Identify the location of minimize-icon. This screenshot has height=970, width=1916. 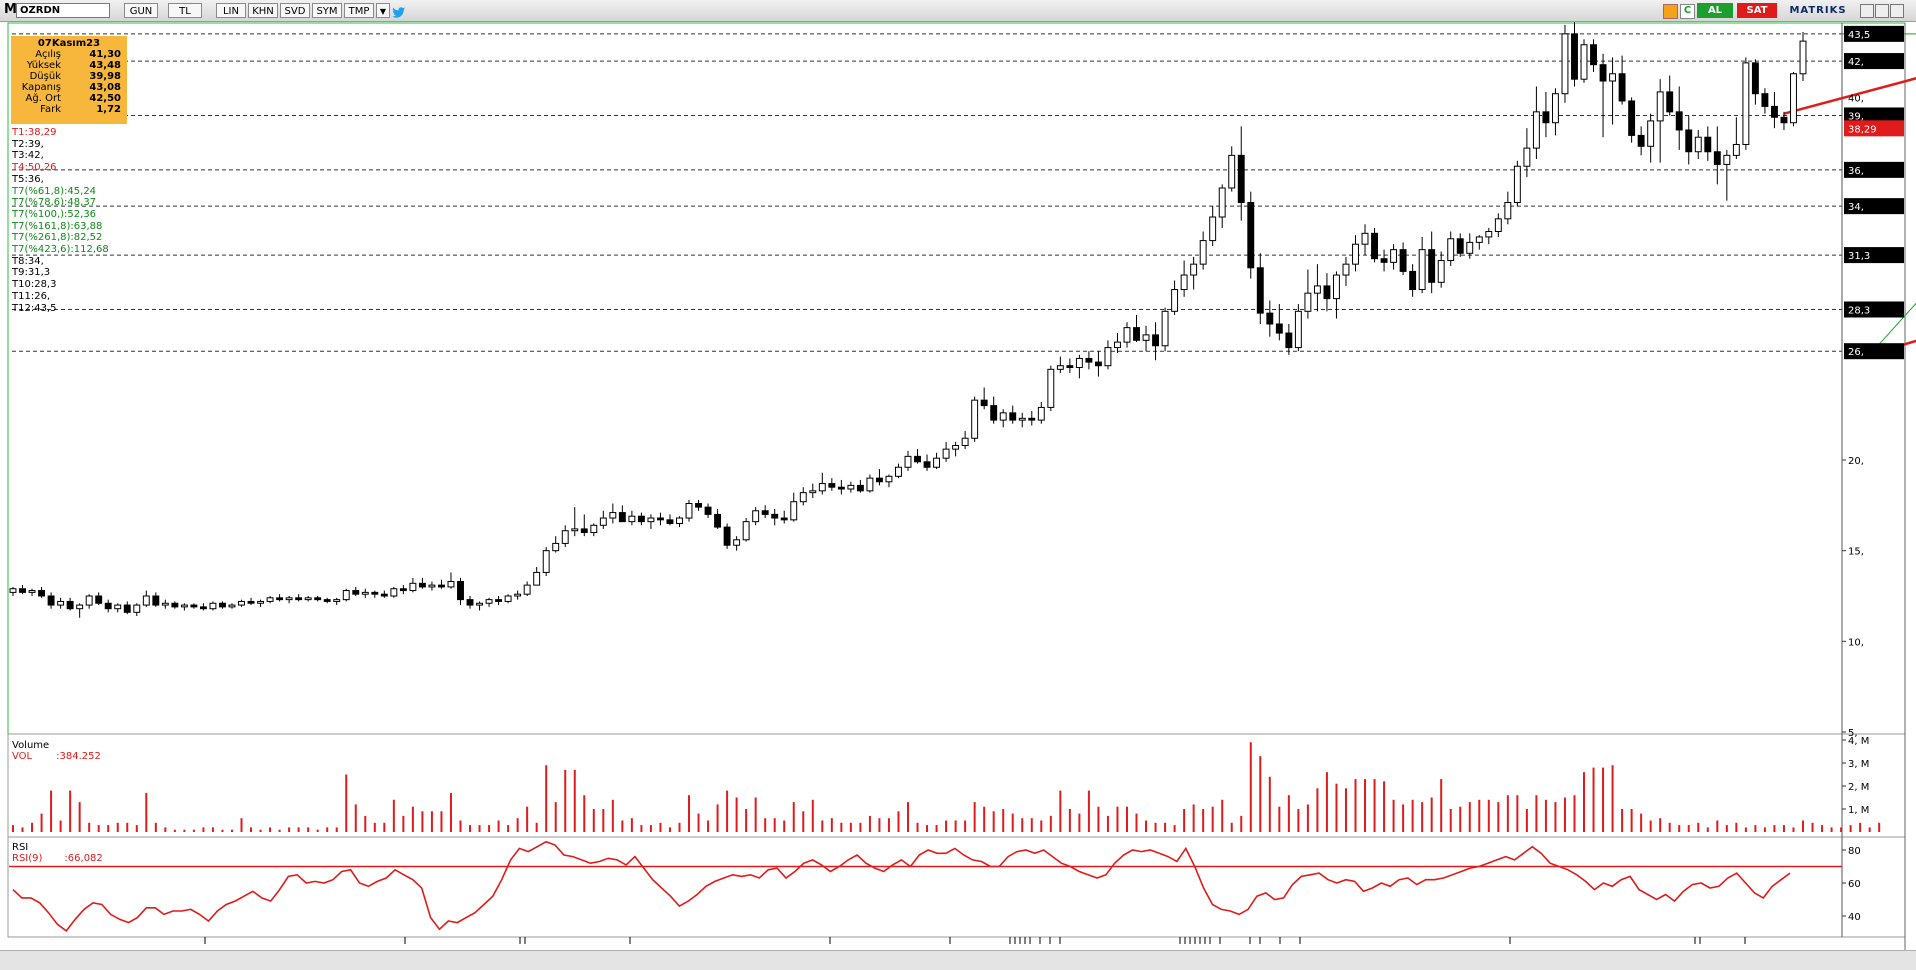
(1867, 11).